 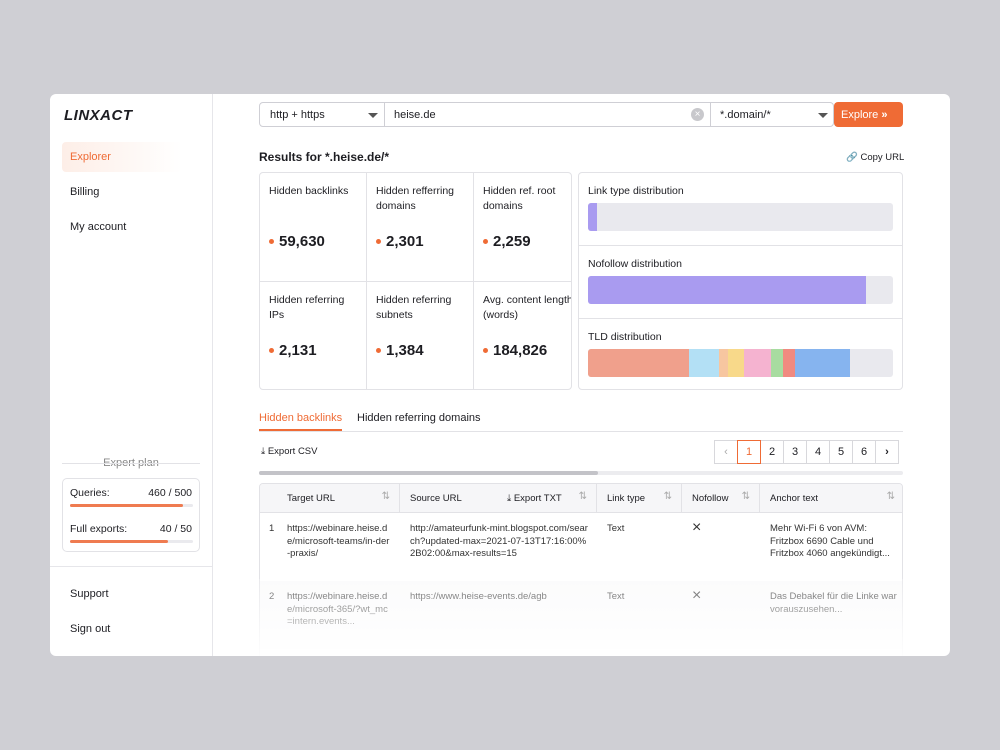 What do you see at coordinates (175, 529) in the screenshot?
I see `plan-value: 40 / 50` at bounding box center [175, 529].